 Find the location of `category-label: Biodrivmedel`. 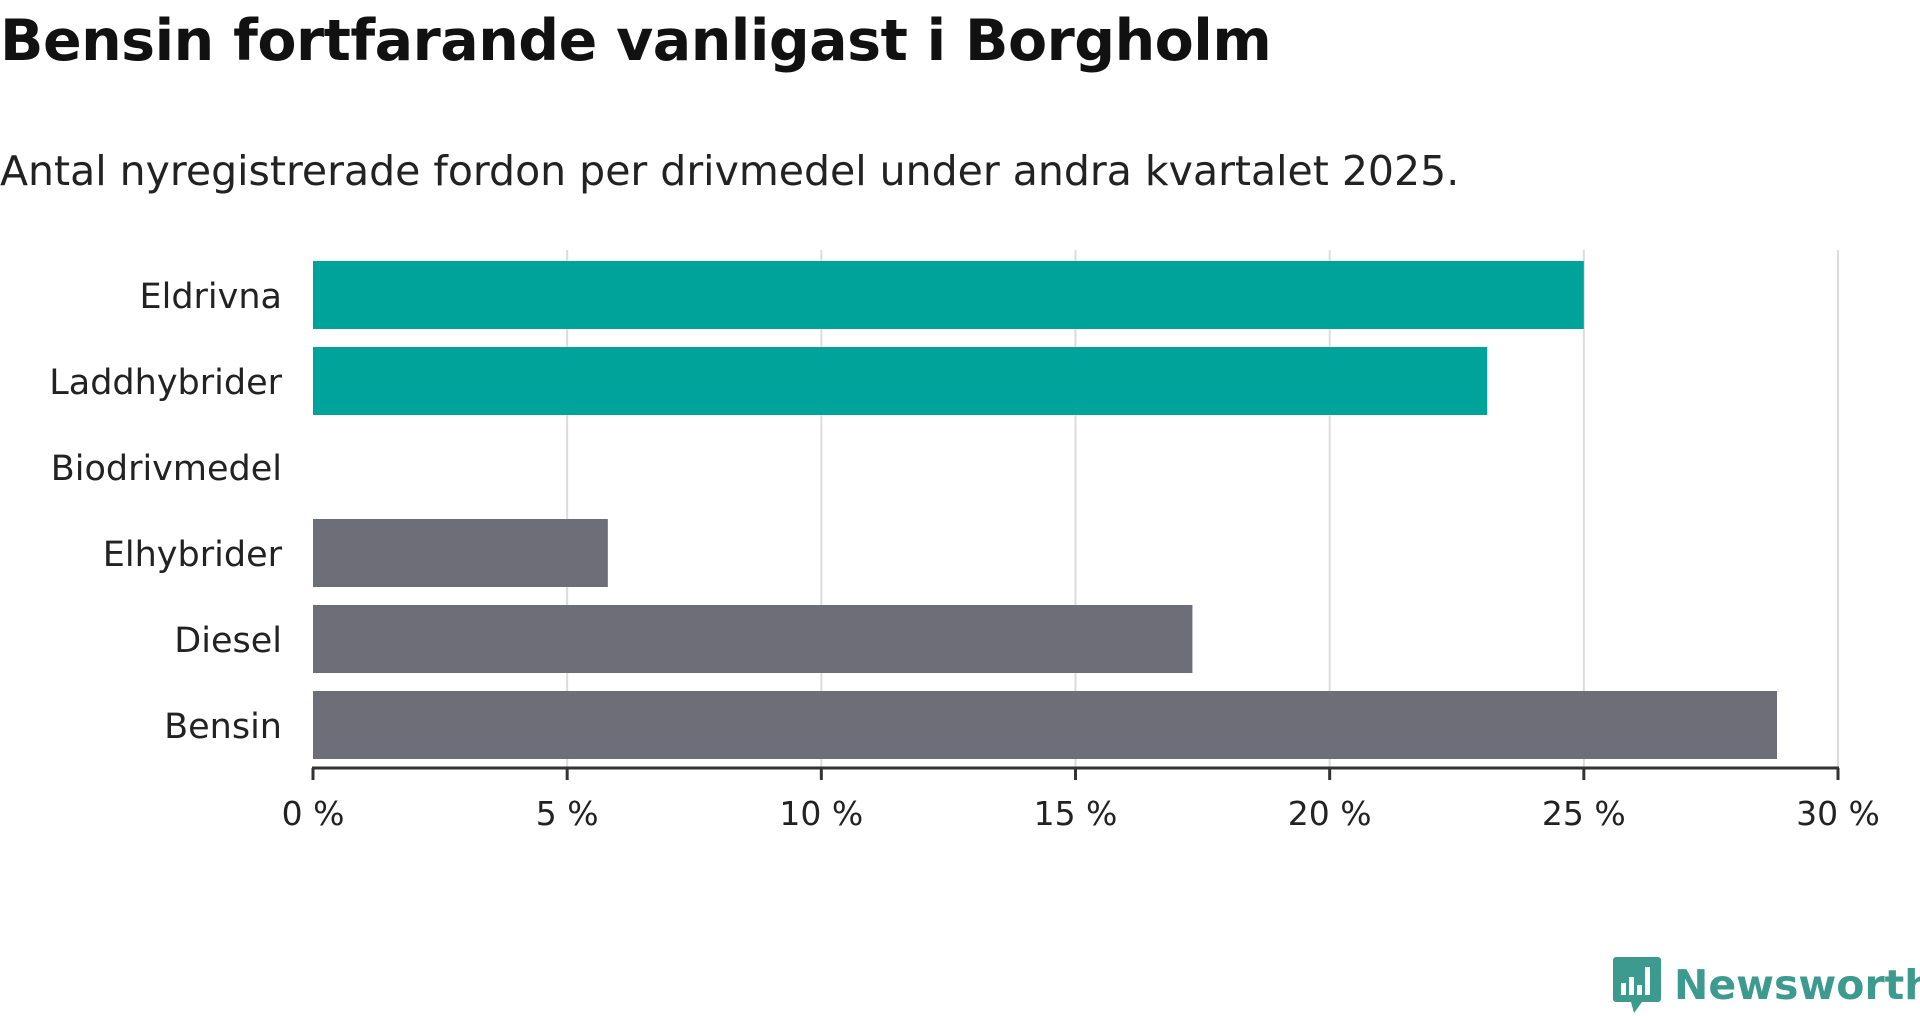

category-label: Biodrivmedel is located at coordinates (166, 469).